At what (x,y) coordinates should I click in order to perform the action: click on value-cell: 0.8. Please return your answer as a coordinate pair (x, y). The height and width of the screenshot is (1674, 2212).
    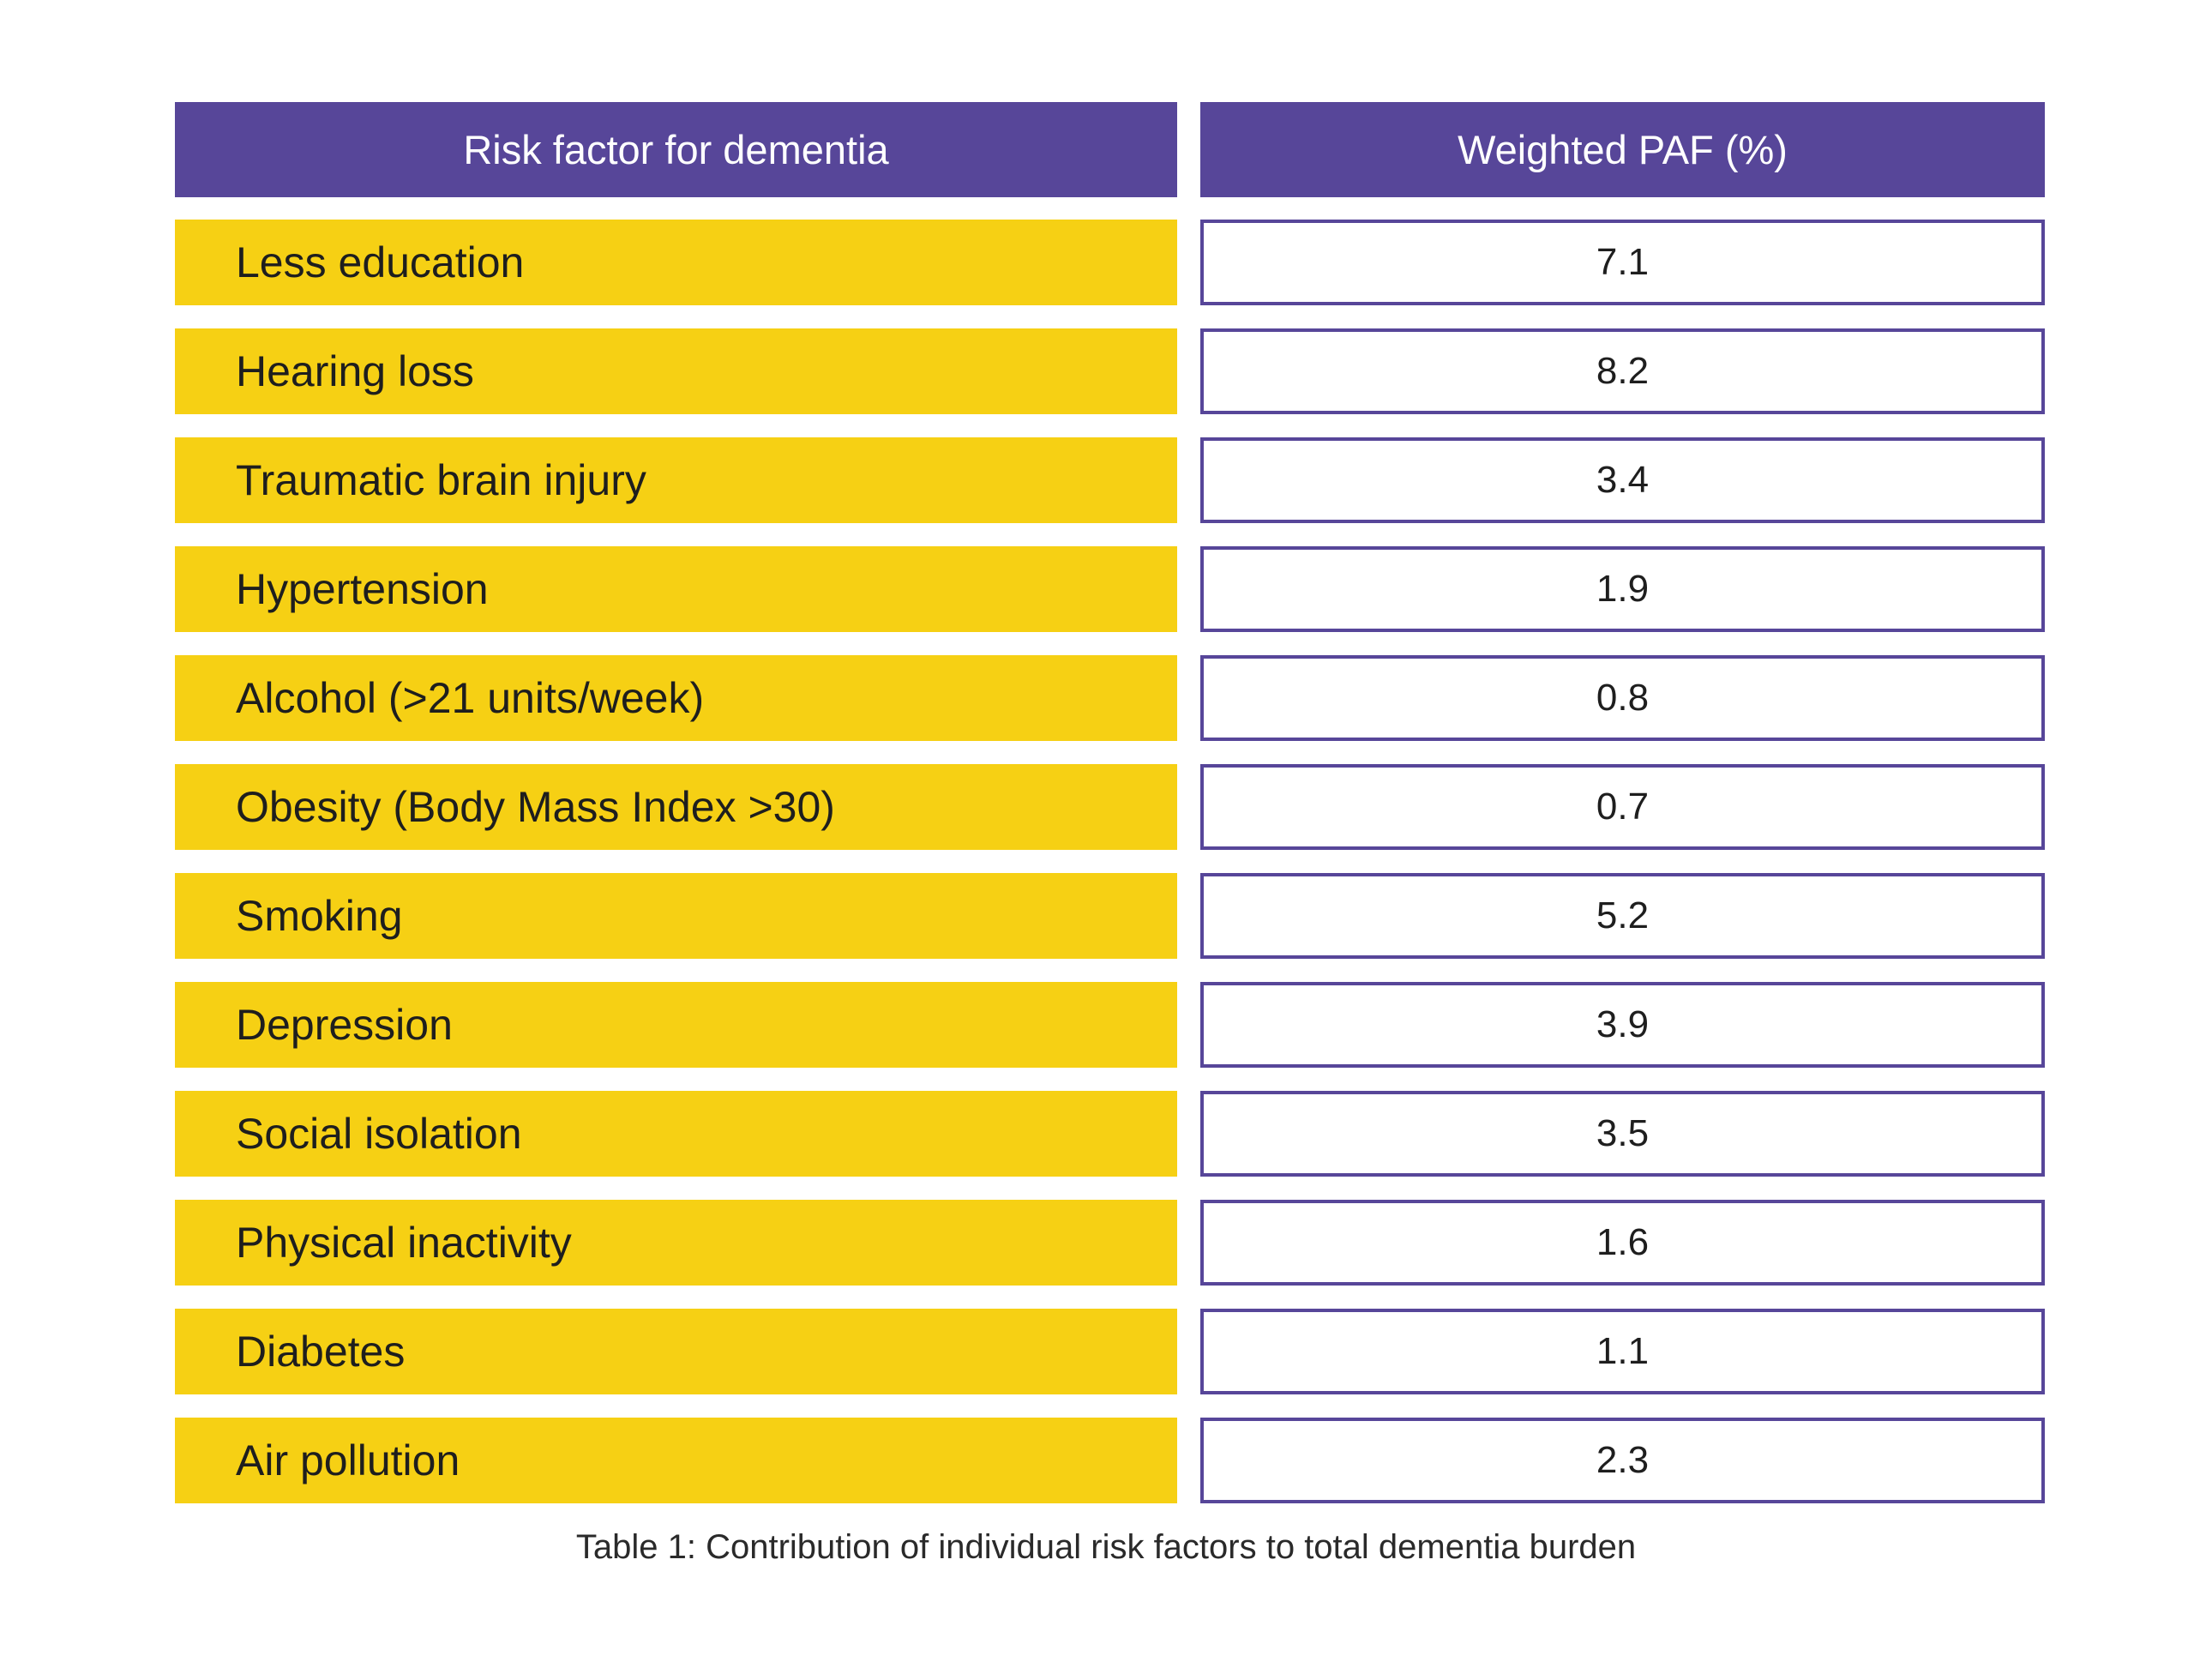
    Looking at the image, I should click on (1622, 698).